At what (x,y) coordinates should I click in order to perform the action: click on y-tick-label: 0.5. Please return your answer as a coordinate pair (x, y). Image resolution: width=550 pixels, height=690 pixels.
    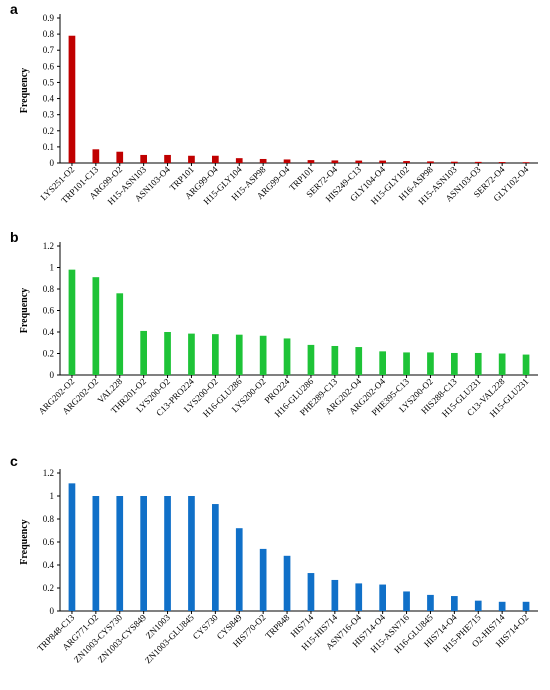
    Looking at the image, I should click on (49, 82).